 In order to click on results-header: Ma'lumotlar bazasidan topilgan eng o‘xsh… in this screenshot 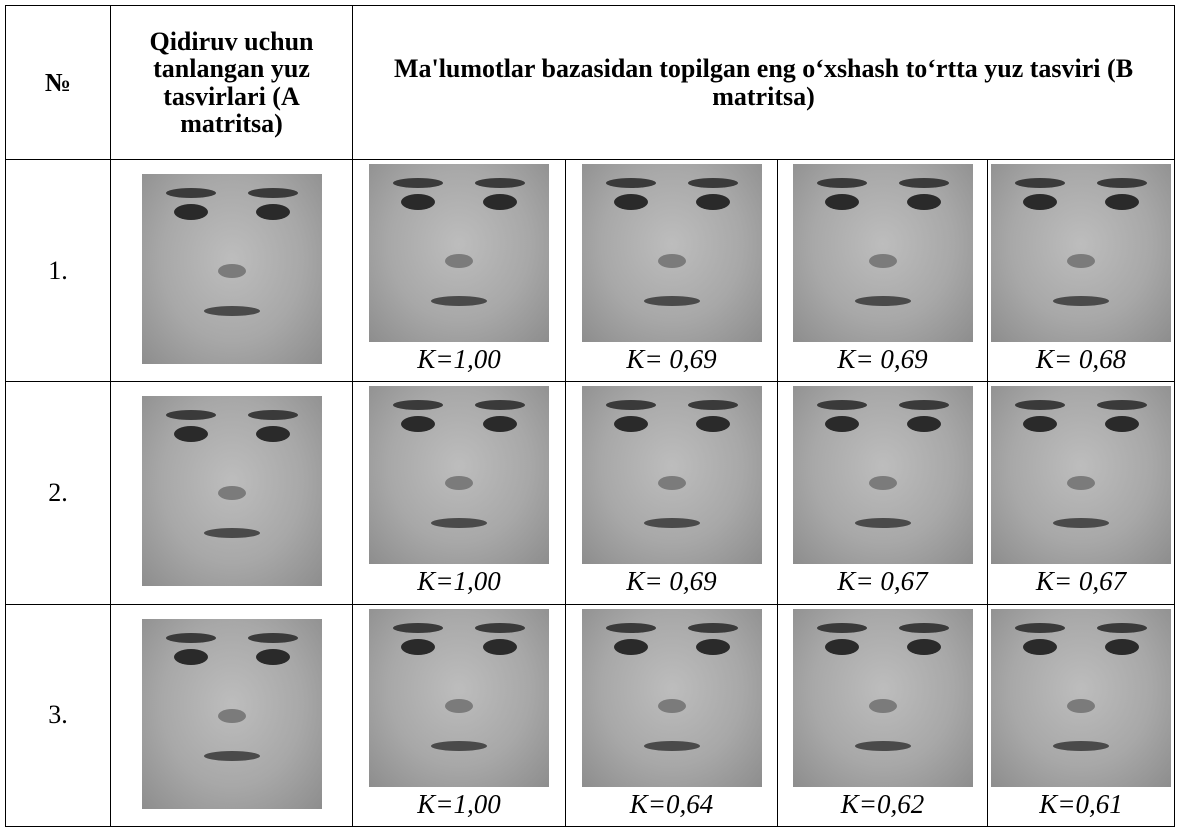, I will do `click(763, 82)`.